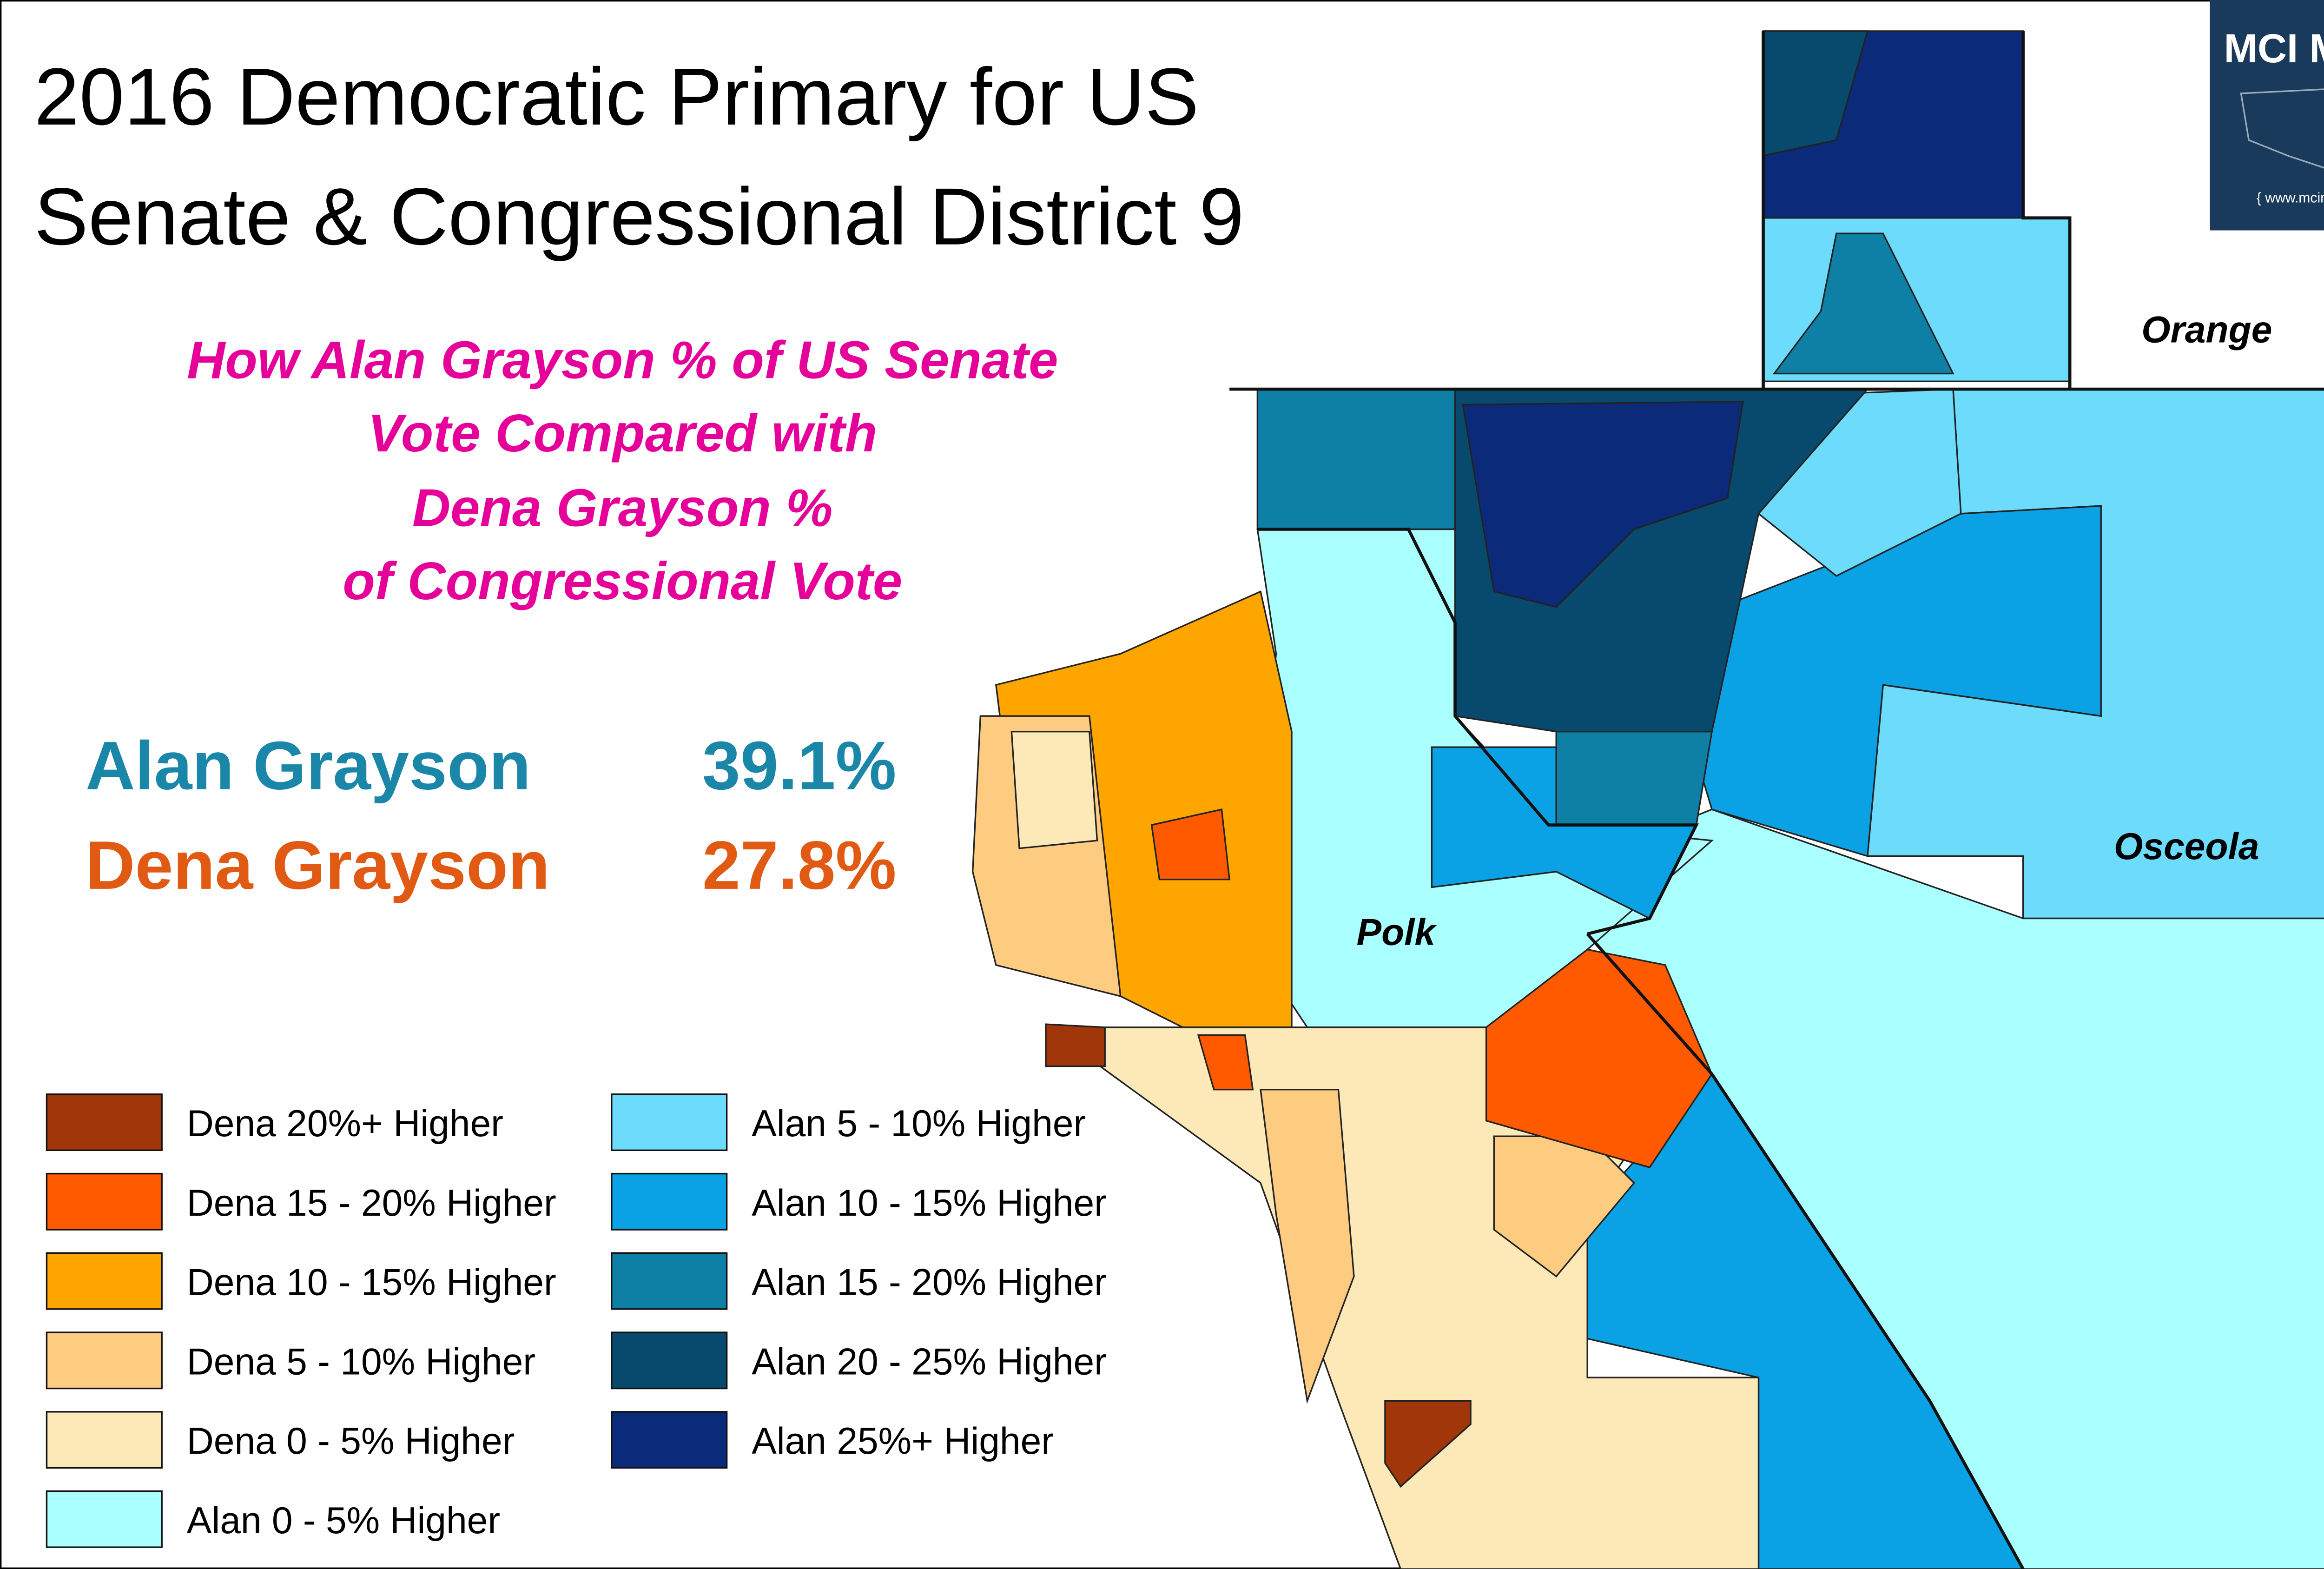 This screenshot has height=1569, width=2324. I want to click on candidate-name: Dena Grayson, so click(318, 866).